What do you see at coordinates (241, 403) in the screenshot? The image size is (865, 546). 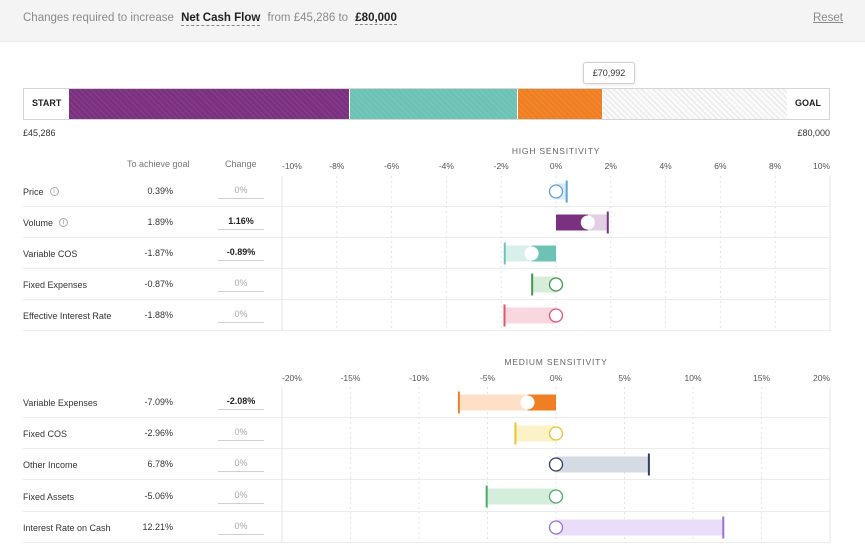 I see `change-input: -2.08%` at bounding box center [241, 403].